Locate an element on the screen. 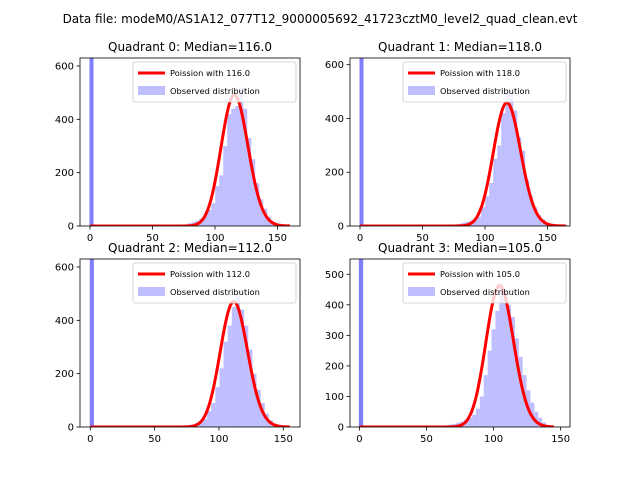 The height and width of the screenshot is (480, 640). legend-label: Poission with 105.0 is located at coordinates (480, 274).